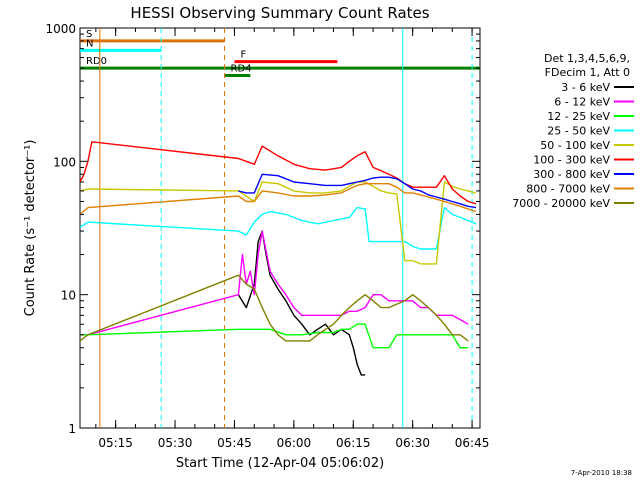  Describe the element at coordinates (587, 58) in the screenshot. I see `legend-header-line-1: Det 1,3,4,5,6,9,` at that location.